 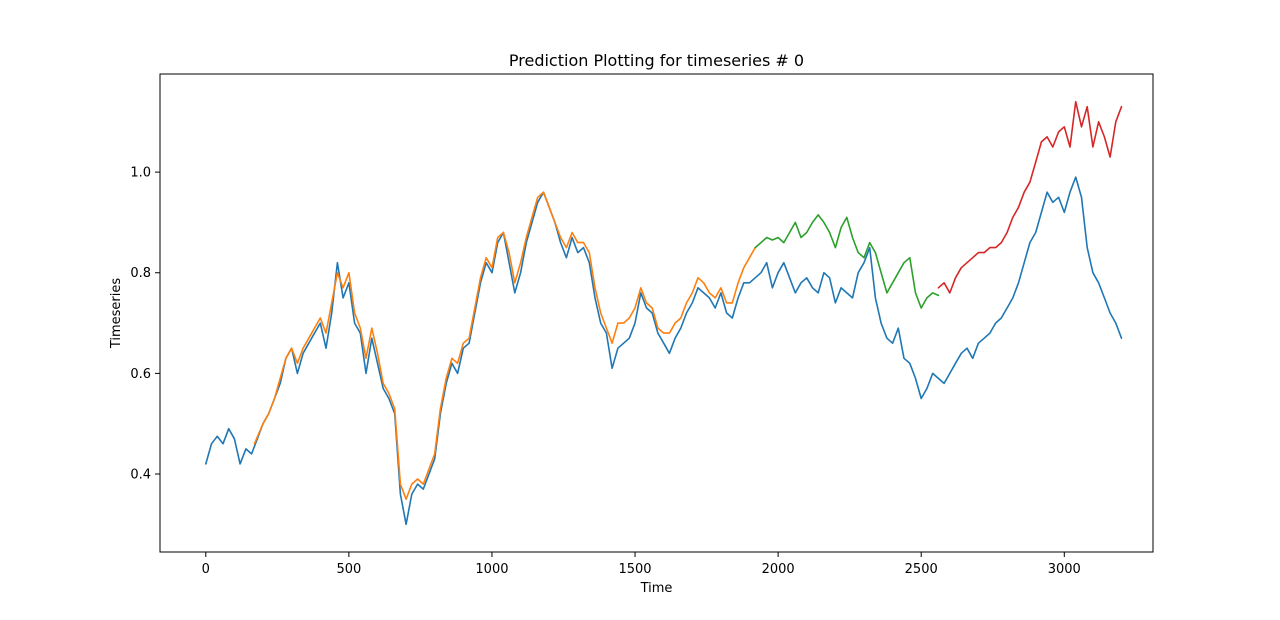 What do you see at coordinates (145, 324) in the screenshot?
I see `y-axis-ticks: 0.4 0.6 0.8 1.0` at bounding box center [145, 324].